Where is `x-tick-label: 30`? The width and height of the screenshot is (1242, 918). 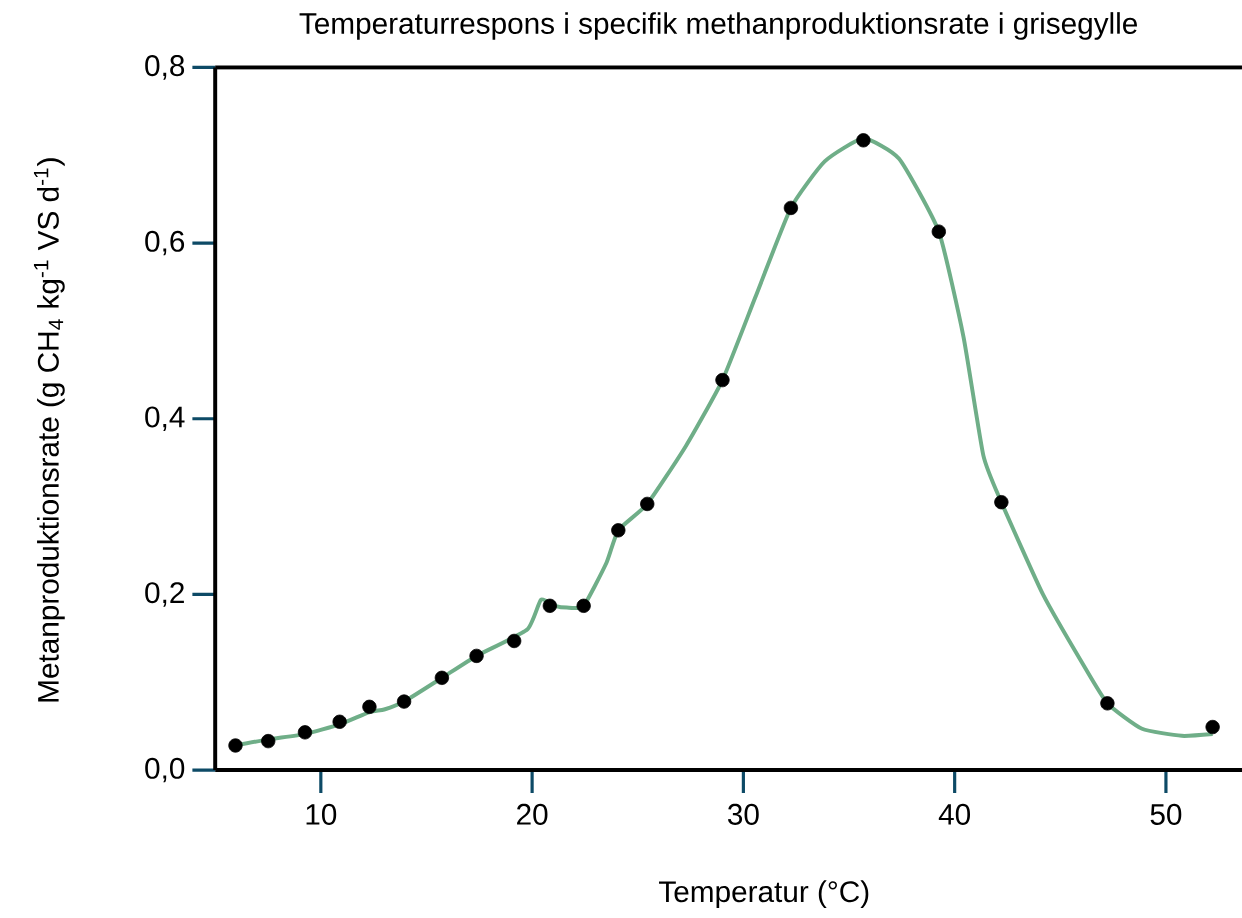 x-tick-label: 30 is located at coordinates (743, 814).